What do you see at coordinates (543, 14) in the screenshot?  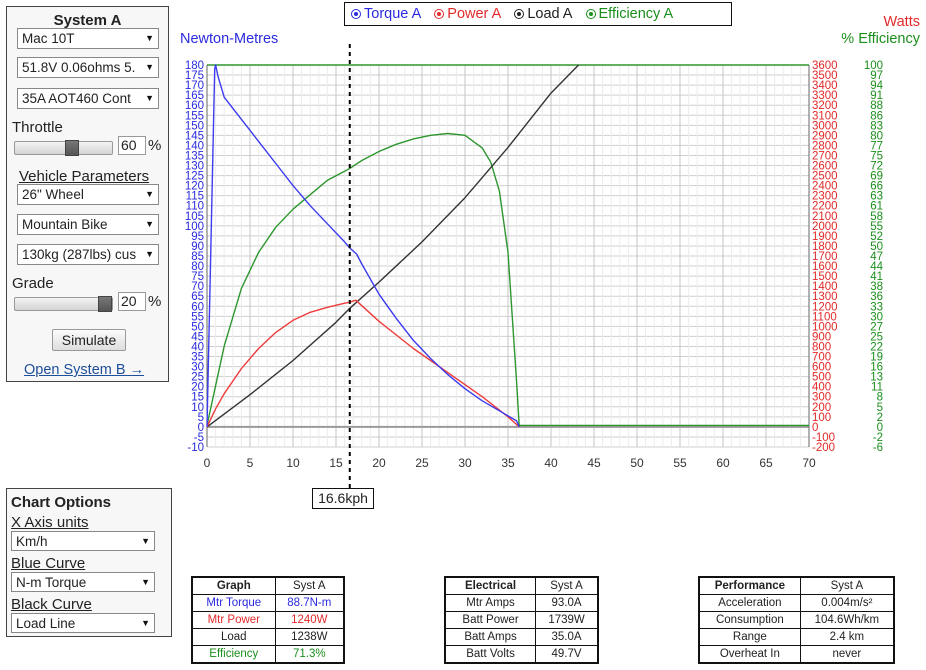 I see `legend-item-load: Load A` at bounding box center [543, 14].